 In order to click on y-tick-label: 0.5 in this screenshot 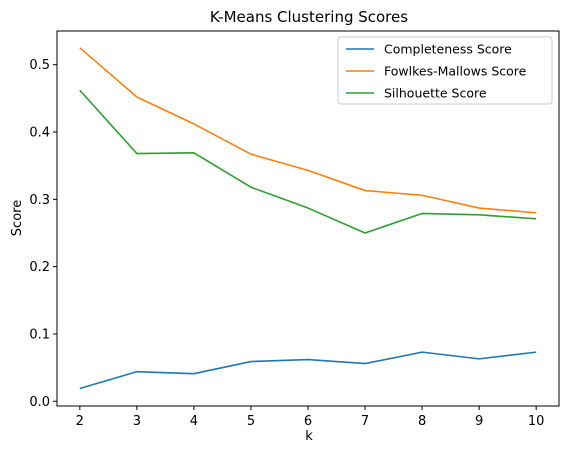, I will do `click(39, 65)`.